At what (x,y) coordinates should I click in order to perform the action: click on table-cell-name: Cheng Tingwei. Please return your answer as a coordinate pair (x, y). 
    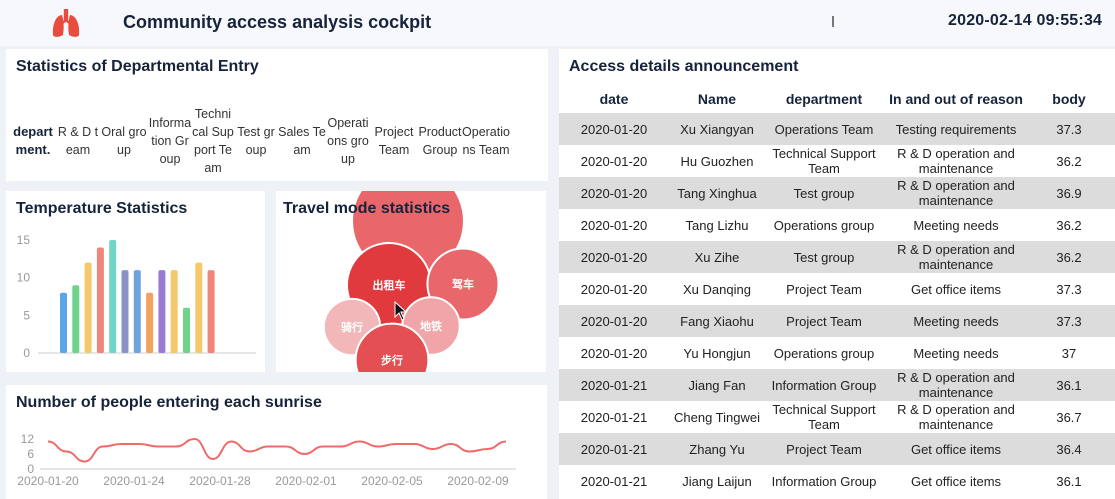
    Looking at the image, I should click on (717, 417).